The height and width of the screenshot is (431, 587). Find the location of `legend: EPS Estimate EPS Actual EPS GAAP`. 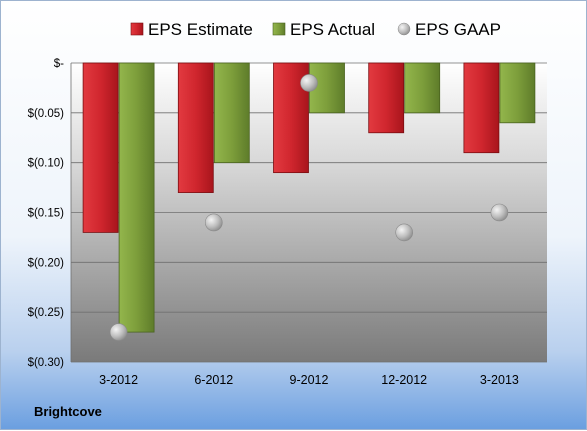

legend: EPS Estimate EPS Actual EPS GAAP is located at coordinates (315, 29).